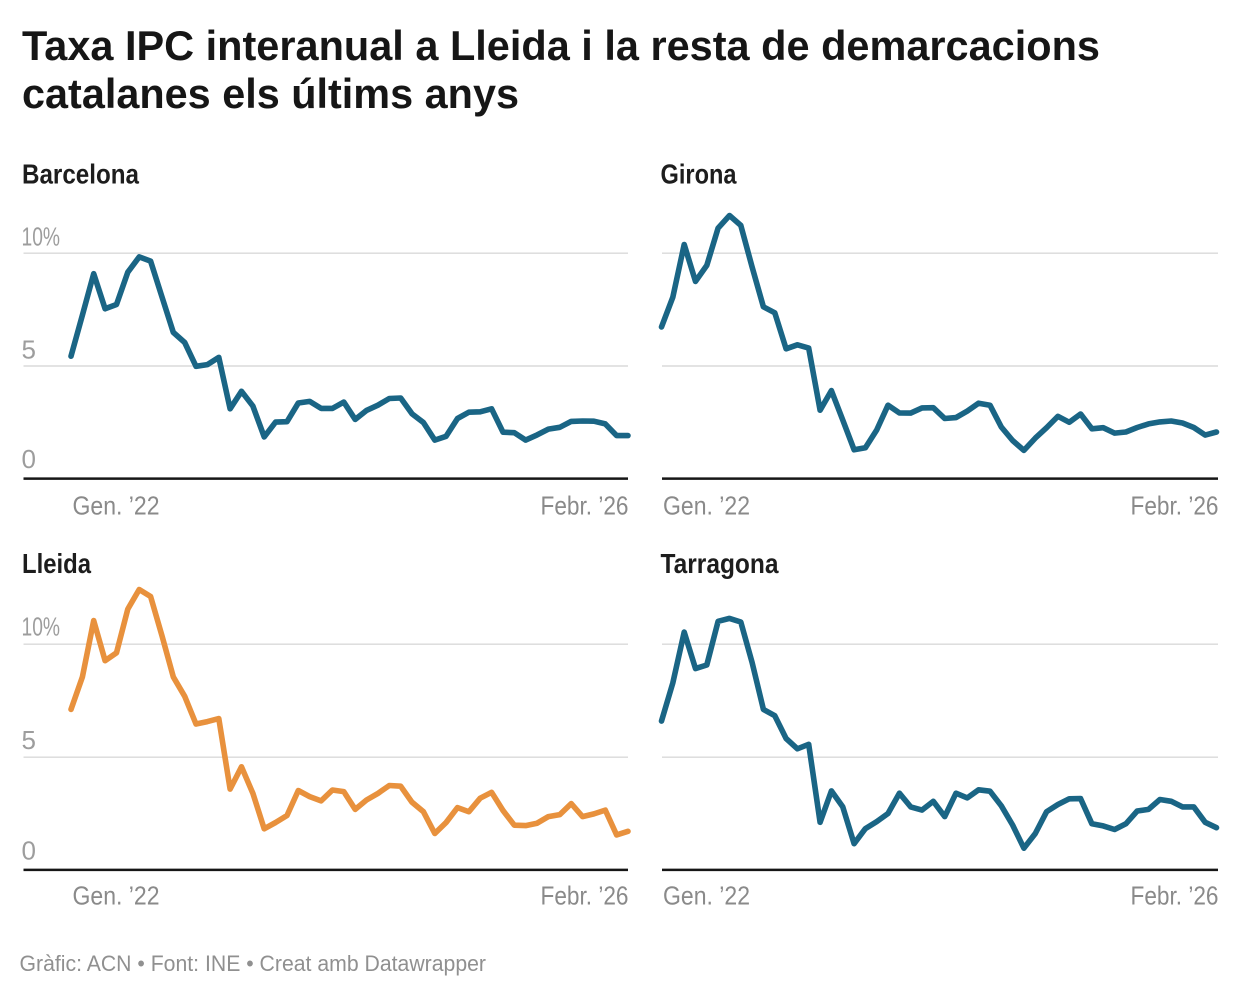 This screenshot has height=996, width=1240. Describe the element at coordinates (699, 174) in the screenshot. I see `svg-text: Girona` at that location.